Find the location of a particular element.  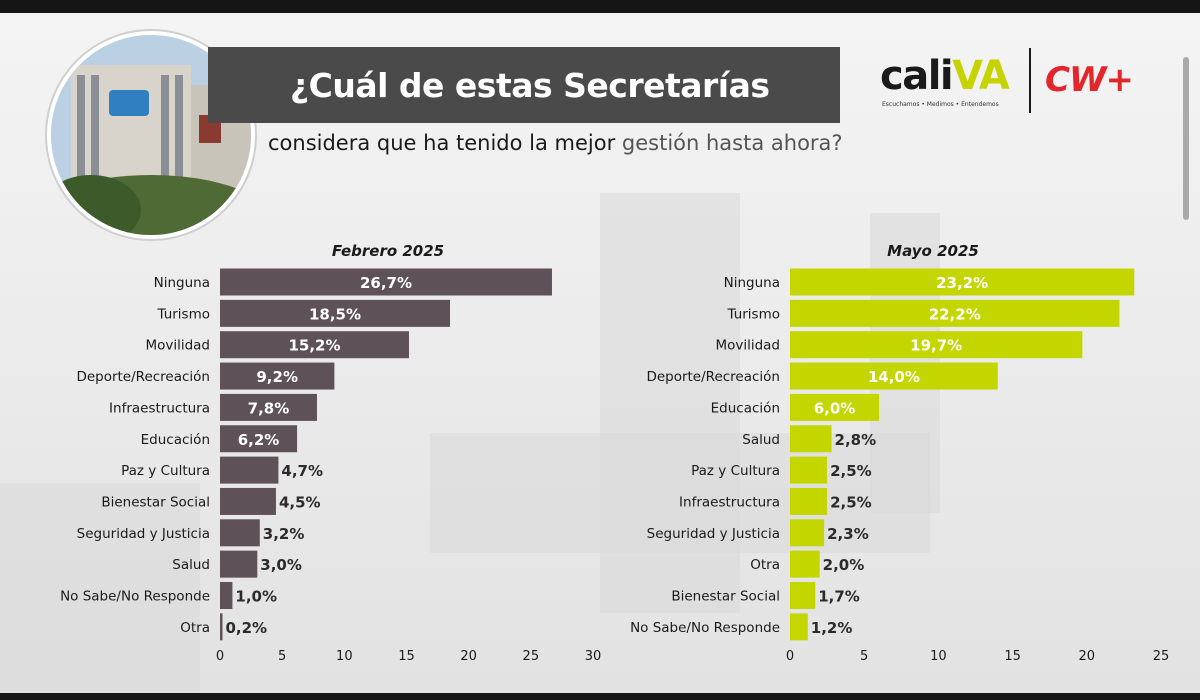

may-category-label-4: Educación is located at coordinates (745, 408).